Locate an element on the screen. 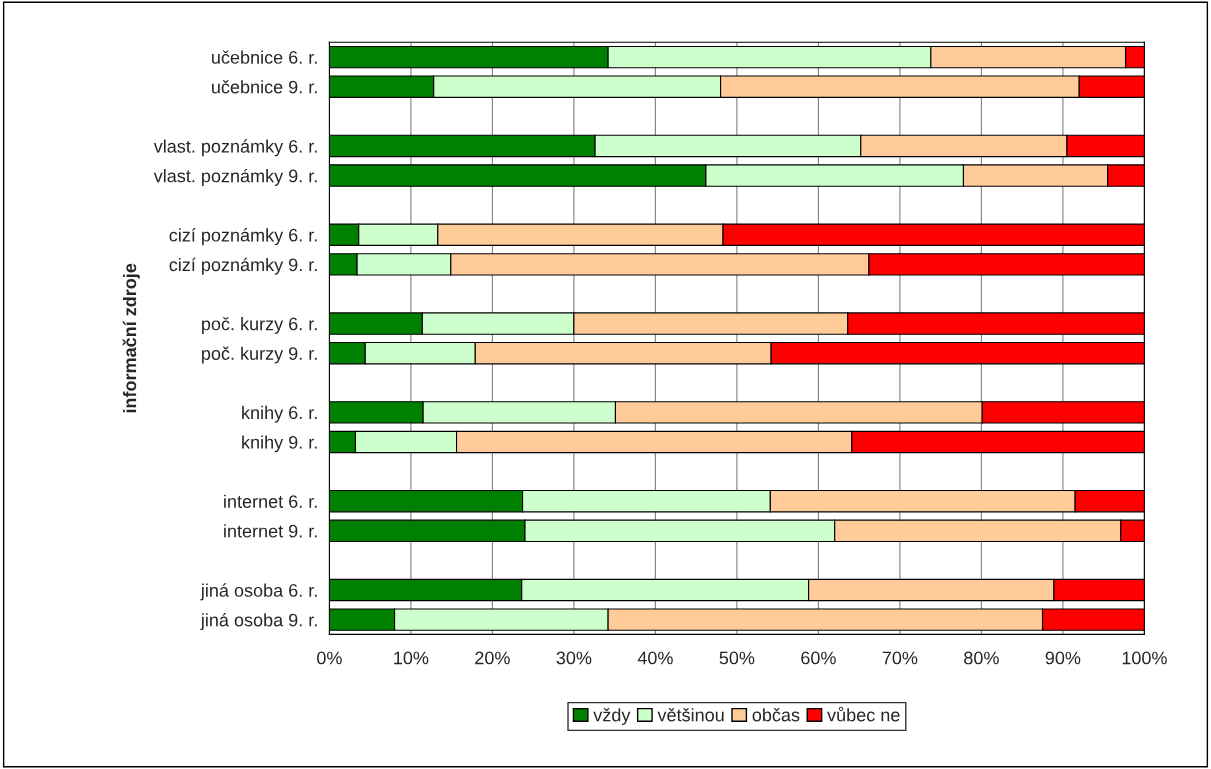 Image resolution: width=1211 pixels, height=769 pixels. legend-label: vždy is located at coordinates (612, 716).